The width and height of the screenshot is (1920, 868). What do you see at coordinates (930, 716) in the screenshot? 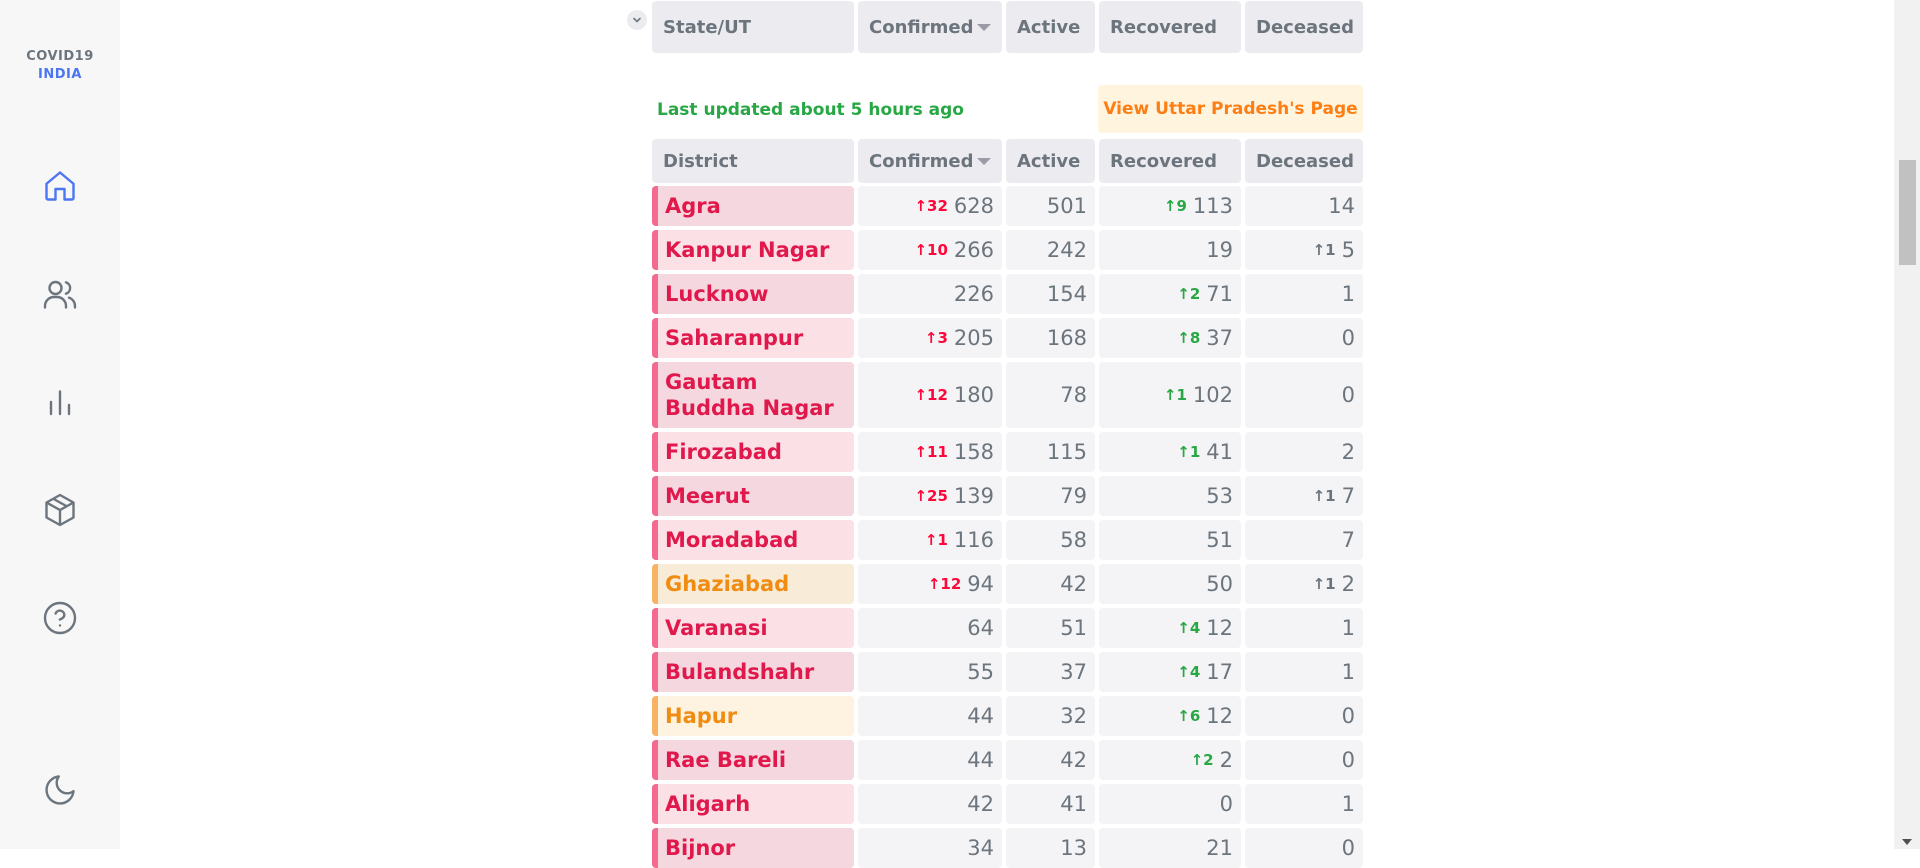
I see `confirmed-cell: 44` at bounding box center [930, 716].